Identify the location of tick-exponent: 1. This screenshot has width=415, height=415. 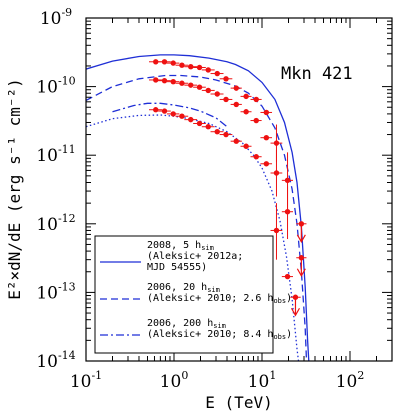
(272, 375).